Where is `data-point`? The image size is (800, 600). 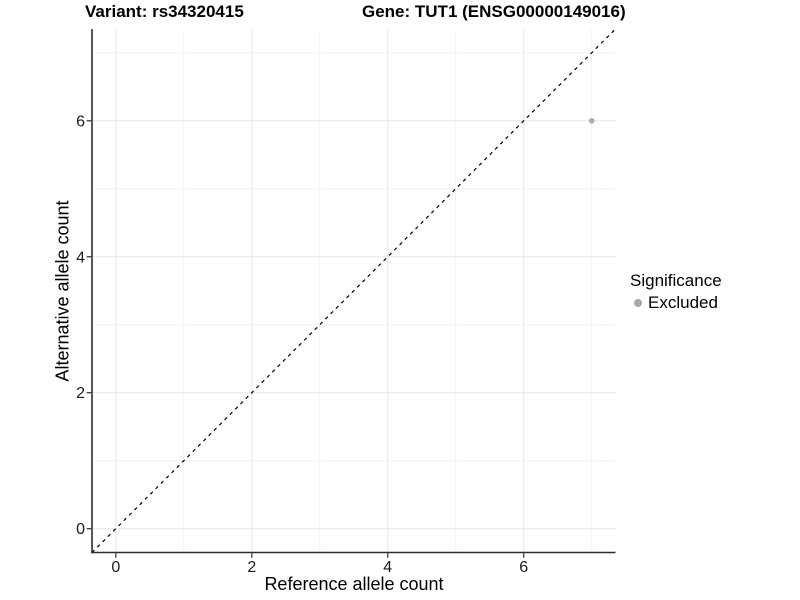 data-point is located at coordinates (591, 120).